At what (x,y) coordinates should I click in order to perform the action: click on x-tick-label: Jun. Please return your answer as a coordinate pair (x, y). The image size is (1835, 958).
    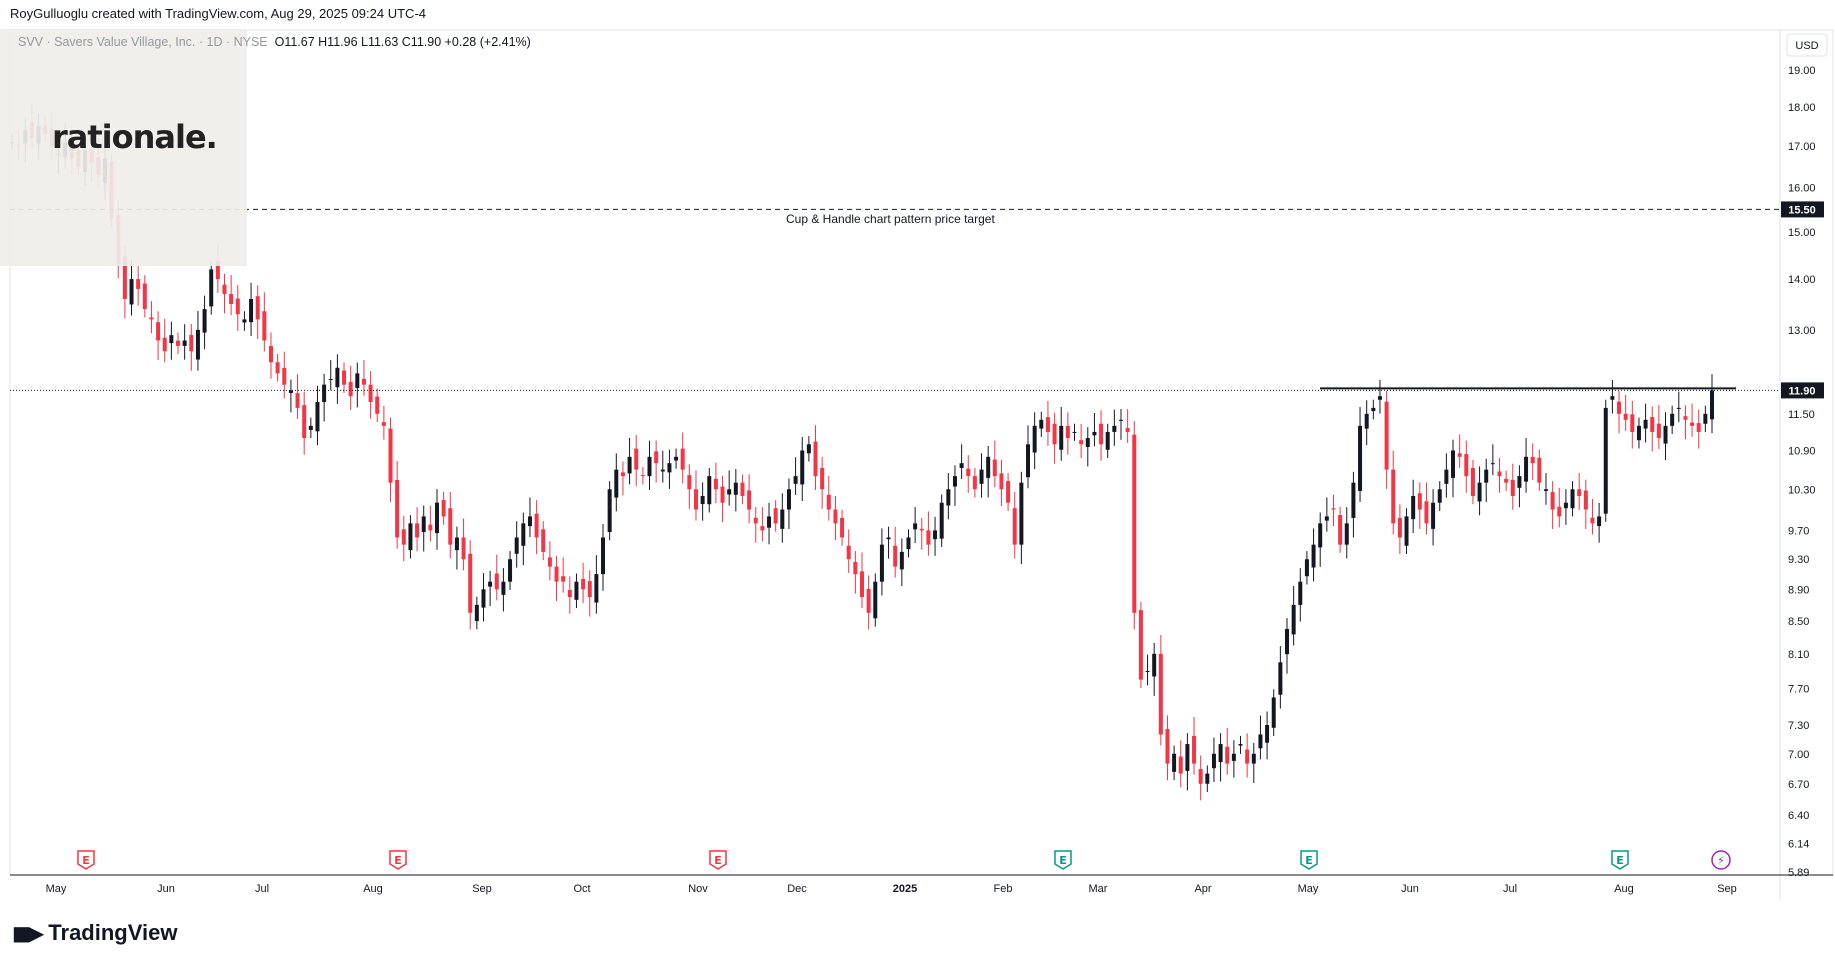
    Looking at the image, I should click on (166, 889).